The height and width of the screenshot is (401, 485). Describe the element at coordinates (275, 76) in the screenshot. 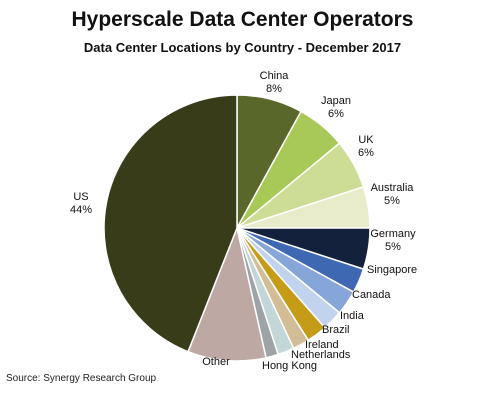

I see `slice-label-china: China` at that location.